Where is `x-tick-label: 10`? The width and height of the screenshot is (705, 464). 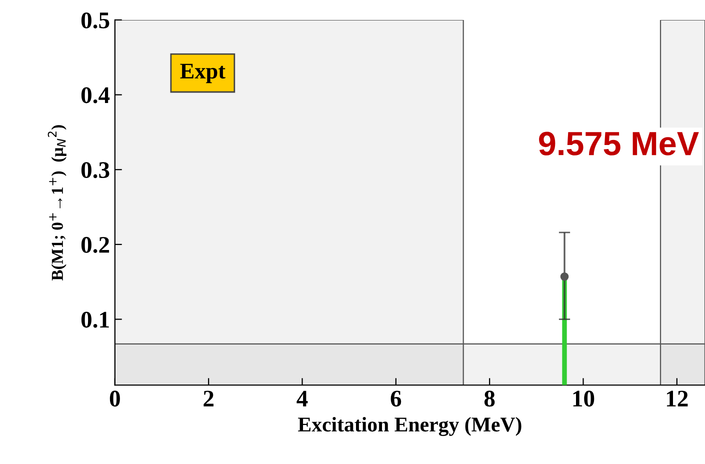
x-tick-label: 10 is located at coordinates (583, 398).